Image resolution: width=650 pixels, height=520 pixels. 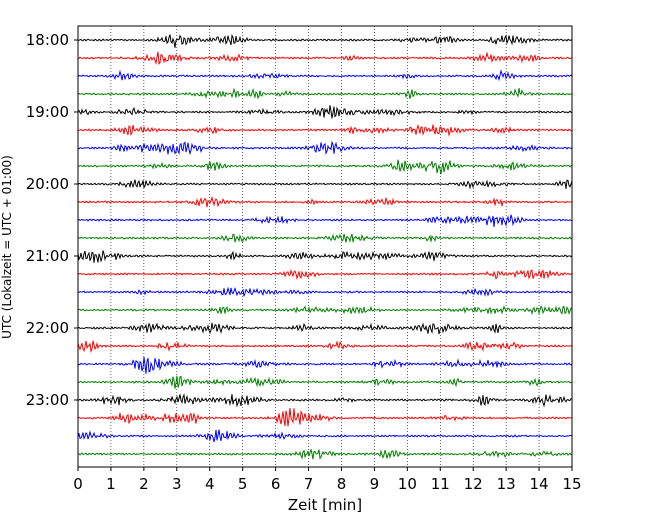 What do you see at coordinates (7, 247) in the screenshot?
I see `y-axis-label: UTC (Lokalzeit = UTC + 01:00)` at bounding box center [7, 247].